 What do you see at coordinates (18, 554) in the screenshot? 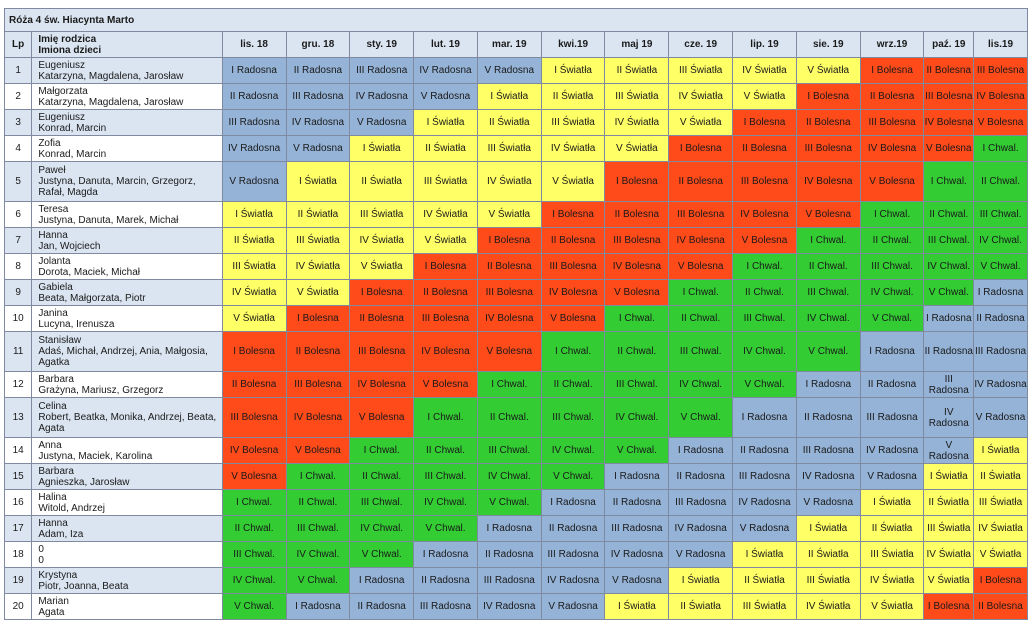
I see `row-number: 18` at bounding box center [18, 554].